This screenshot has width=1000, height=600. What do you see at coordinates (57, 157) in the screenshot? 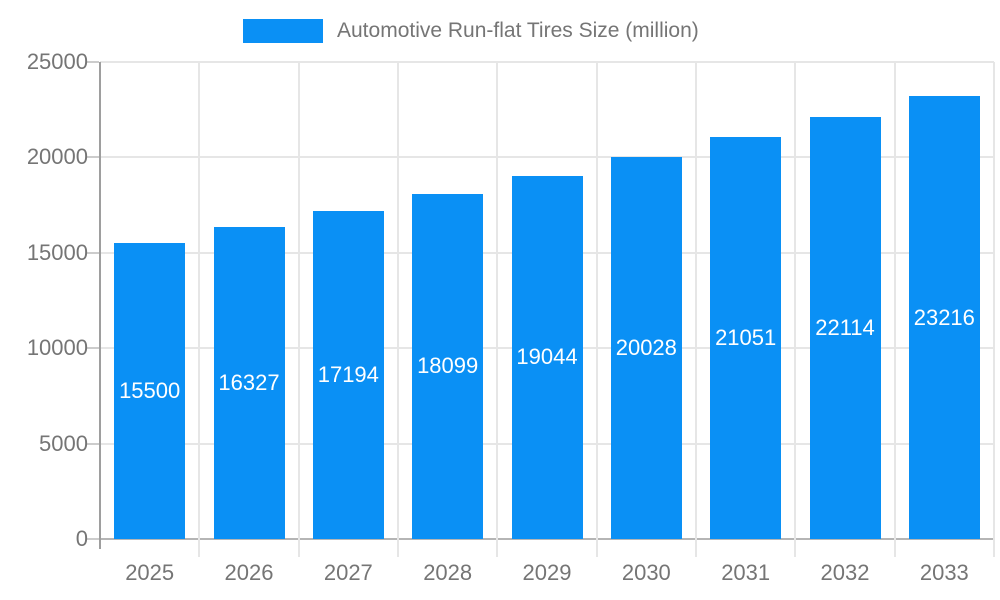
I see `y-axis-tick-label: 20000` at bounding box center [57, 157].